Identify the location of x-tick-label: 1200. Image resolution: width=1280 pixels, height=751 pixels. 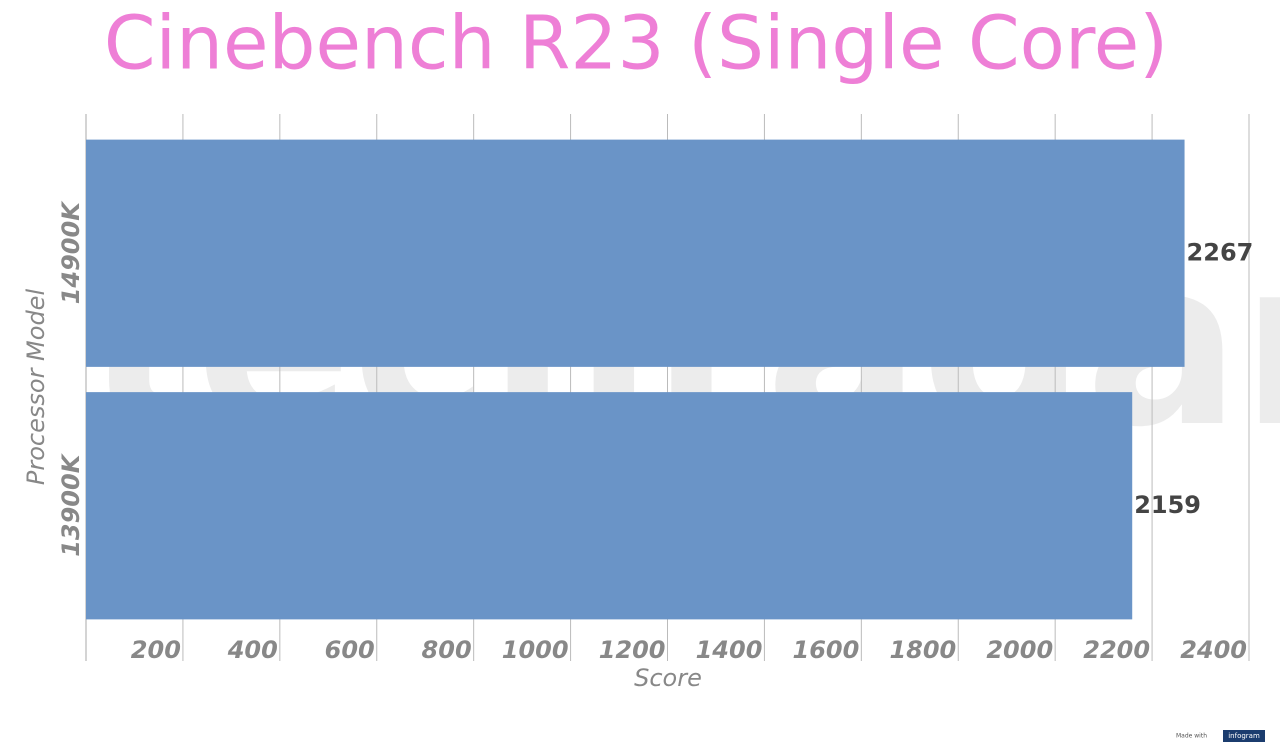
(632, 650).